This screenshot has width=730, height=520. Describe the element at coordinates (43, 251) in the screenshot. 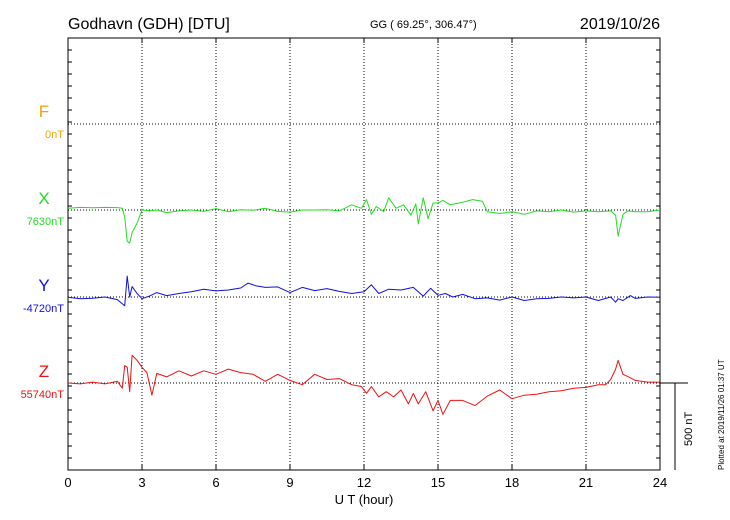

I see `series-labels: F 0nT X 7630nT Y -4720nT Z 55740nT` at that location.